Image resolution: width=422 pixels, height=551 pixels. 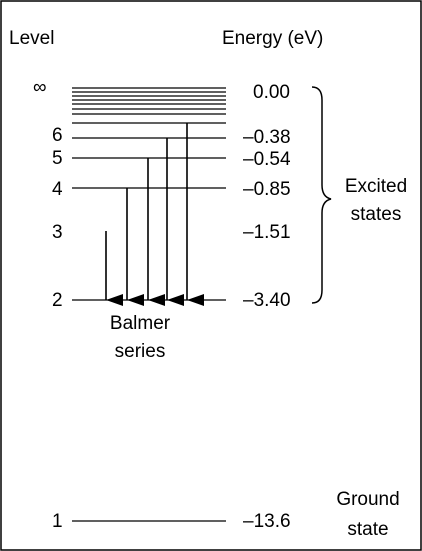 I want to click on infinity-cluster, so click(x=149, y=101).